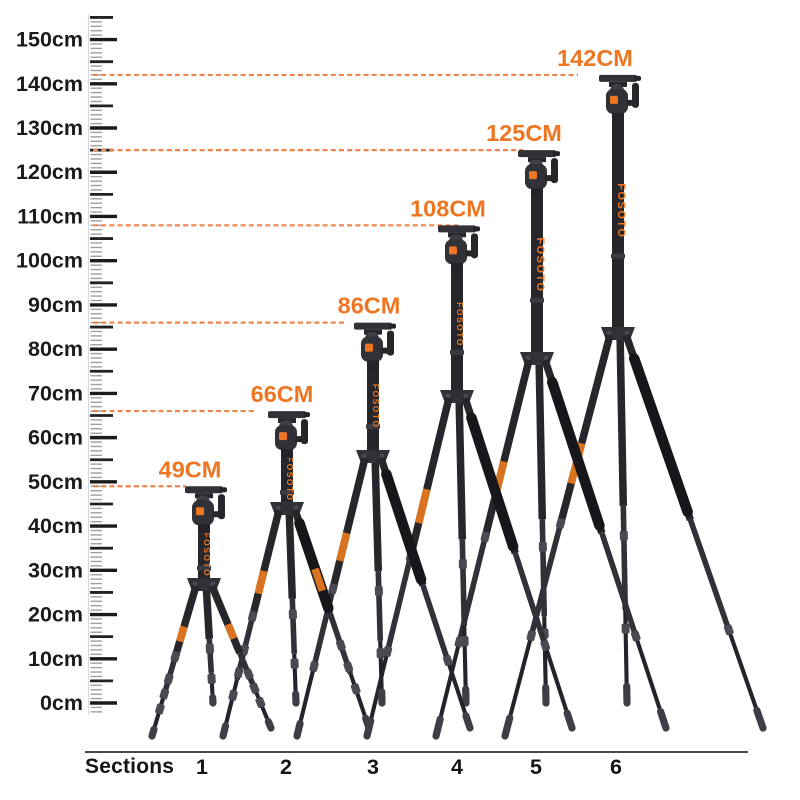 This screenshot has width=800, height=800. Describe the element at coordinates (204, 490) in the screenshot. I see `quick-release-plate` at that location.